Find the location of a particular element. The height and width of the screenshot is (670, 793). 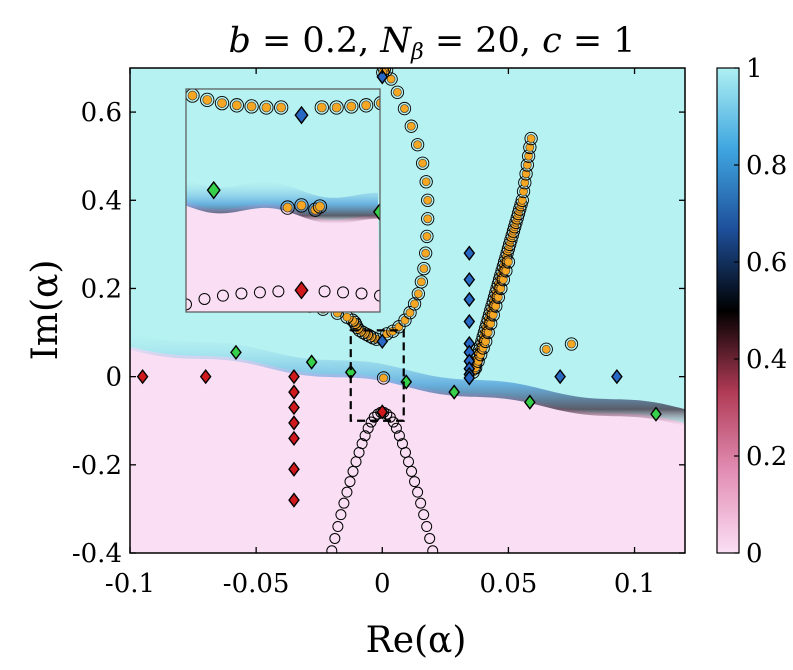

y-axis-label: Im(α) is located at coordinates (45, 310).